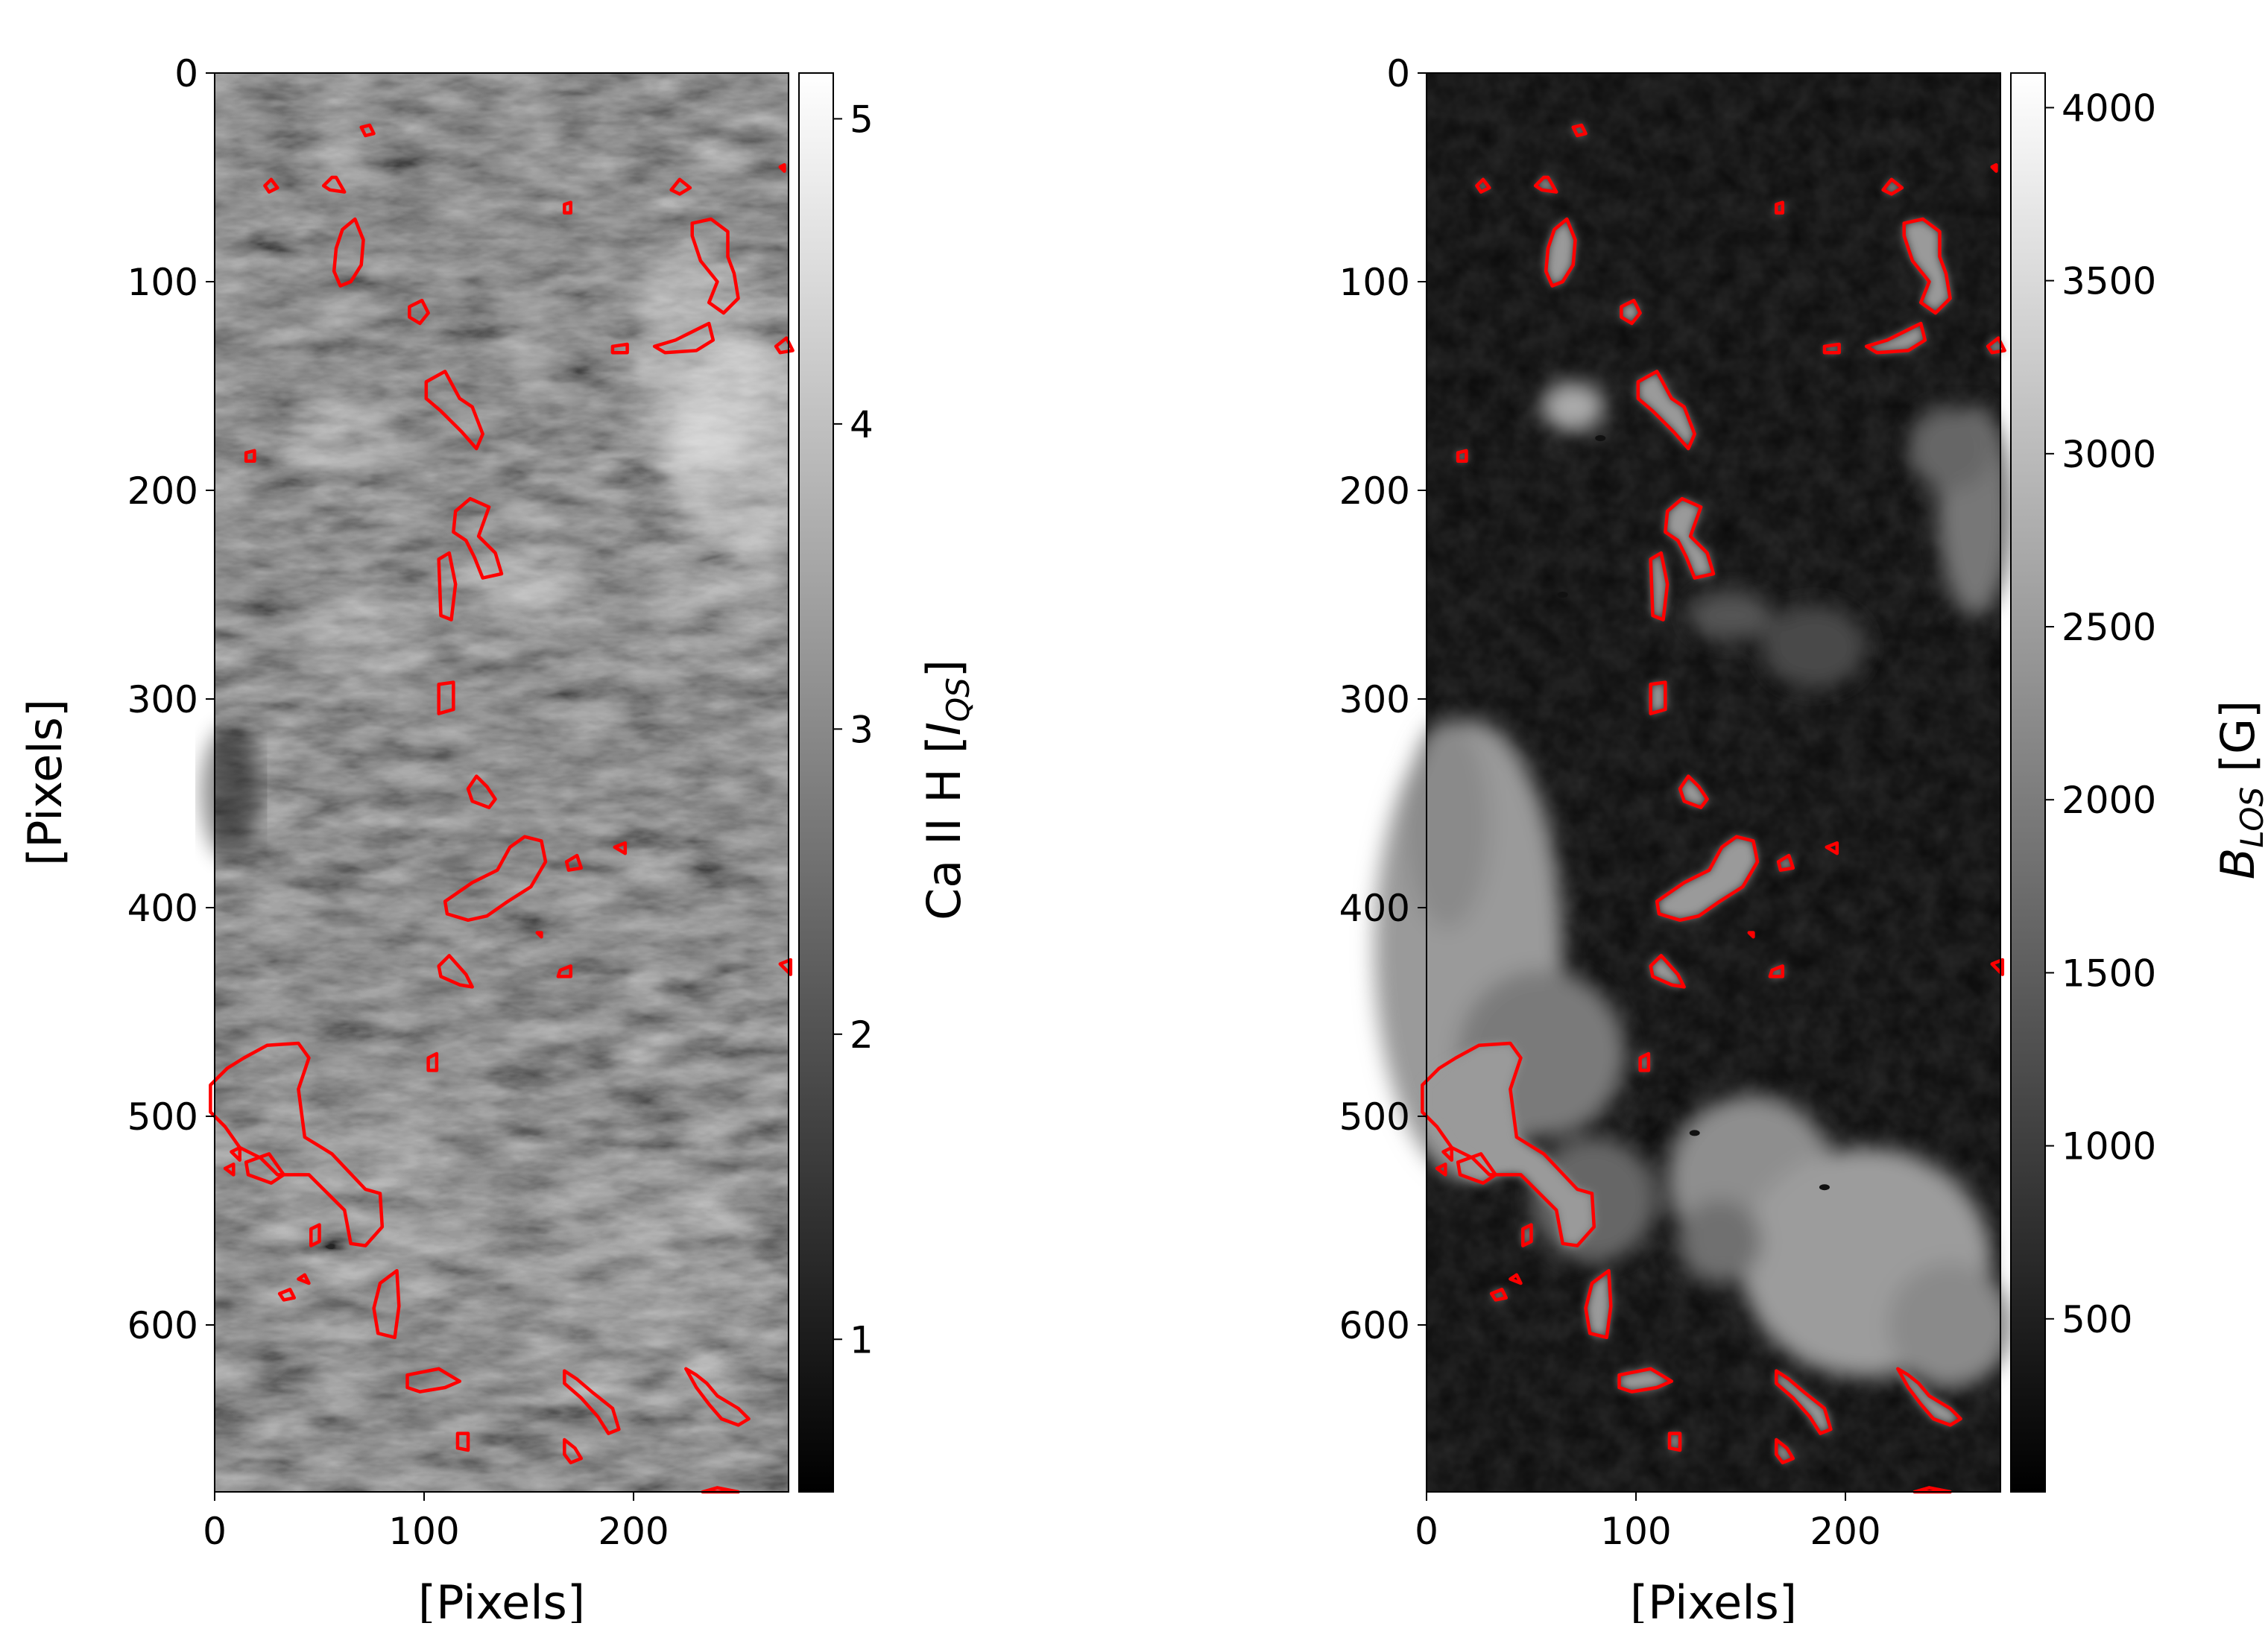 The width and height of the screenshot is (2268, 1626). I want to click on colorbar-tick-label: 3000, so click(2109, 454).